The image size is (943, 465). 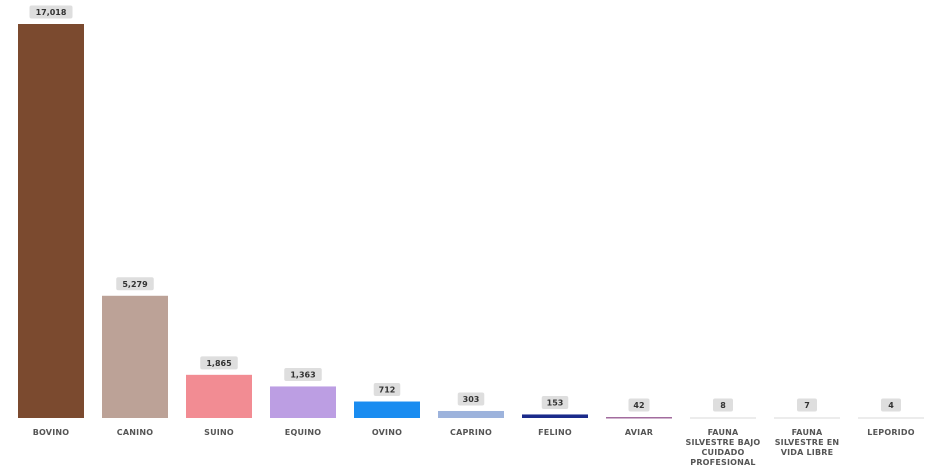 I want to click on value-label: 153, so click(x=555, y=402).